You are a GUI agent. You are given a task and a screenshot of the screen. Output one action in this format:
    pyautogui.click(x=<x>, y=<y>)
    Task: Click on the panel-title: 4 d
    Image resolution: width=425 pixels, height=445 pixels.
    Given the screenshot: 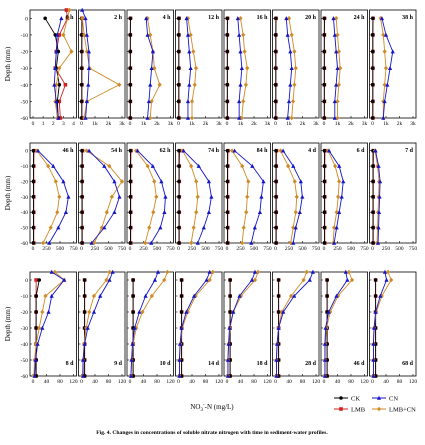 What is the action you would take?
    pyautogui.click(x=312, y=151)
    